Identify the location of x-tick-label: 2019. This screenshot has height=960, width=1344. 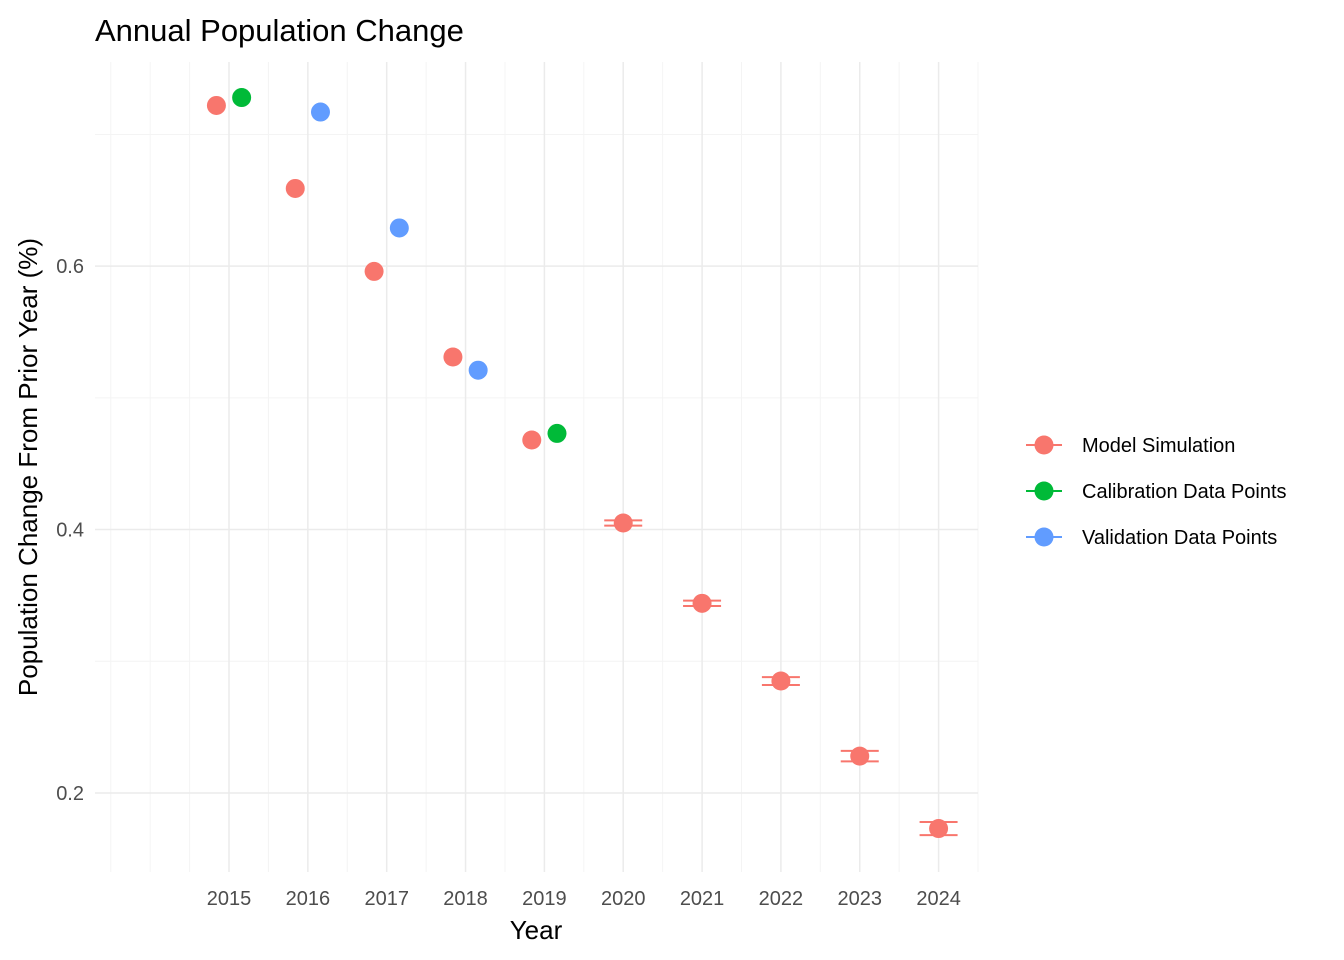
(544, 899).